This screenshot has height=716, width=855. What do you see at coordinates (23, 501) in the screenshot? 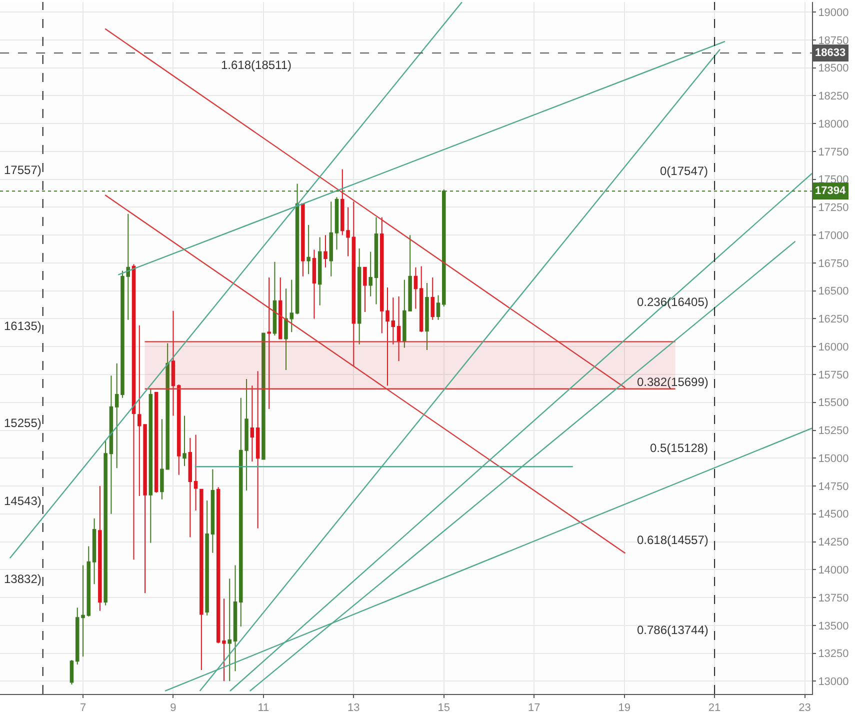
I see `annotation: 14543)` at bounding box center [23, 501].